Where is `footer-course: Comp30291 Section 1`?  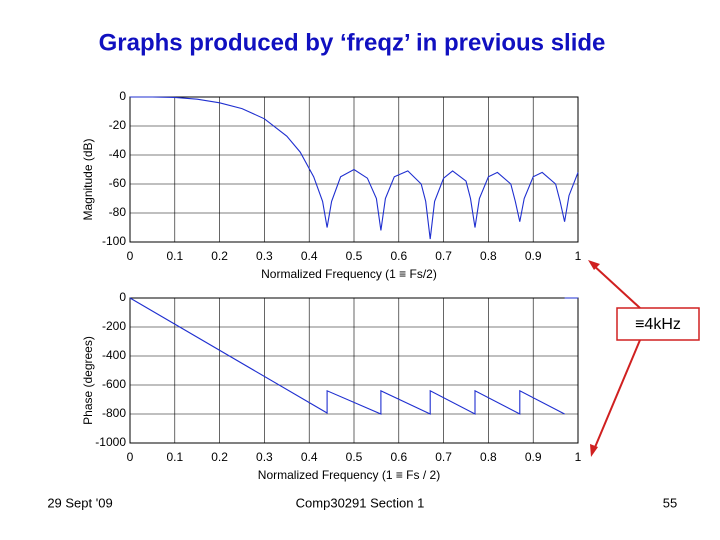
footer-course: Comp30291 Section 1 is located at coordinates (360, 502).